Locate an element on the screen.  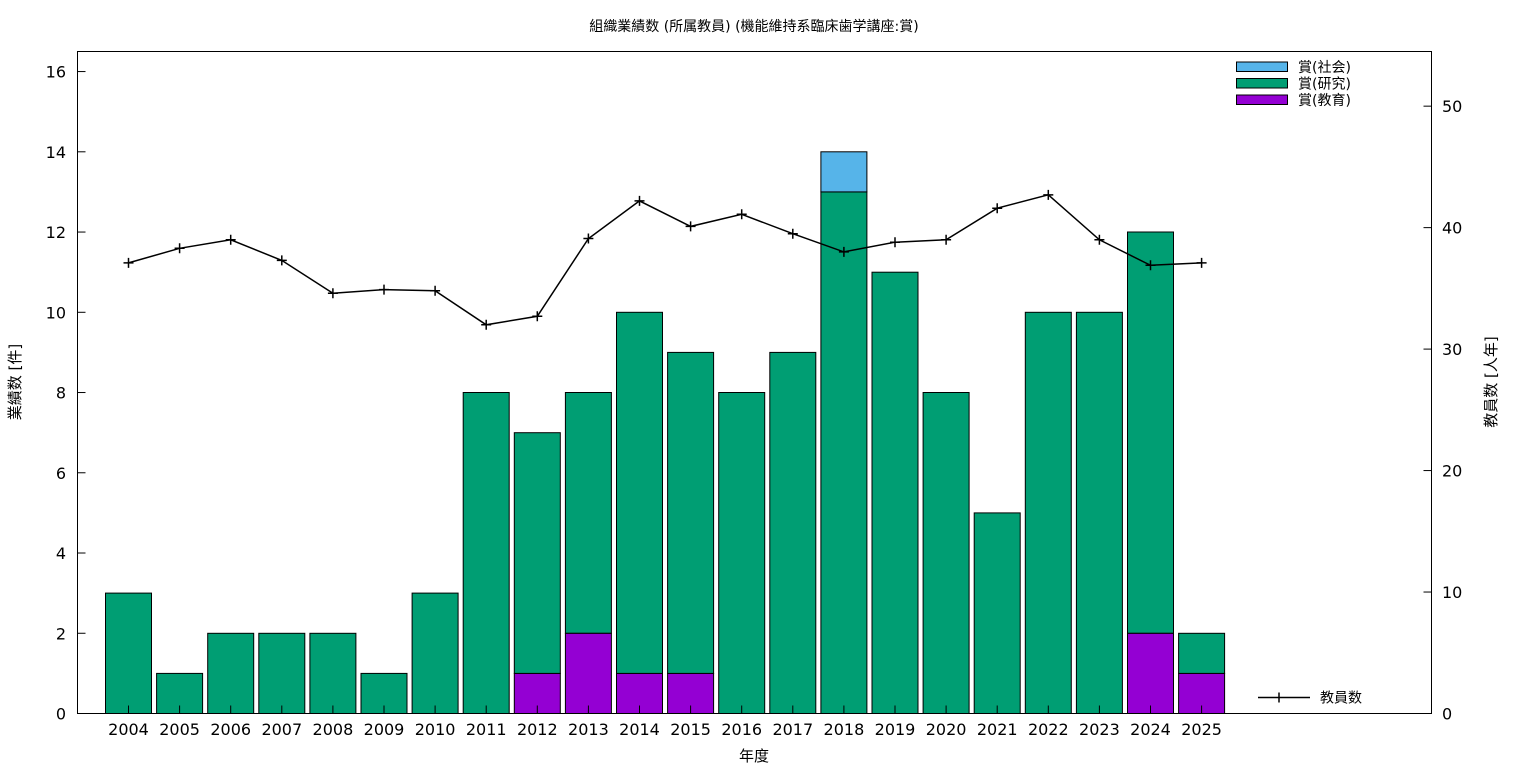
legend-label: 賞(社会) is located at coordinates (1324, 68).